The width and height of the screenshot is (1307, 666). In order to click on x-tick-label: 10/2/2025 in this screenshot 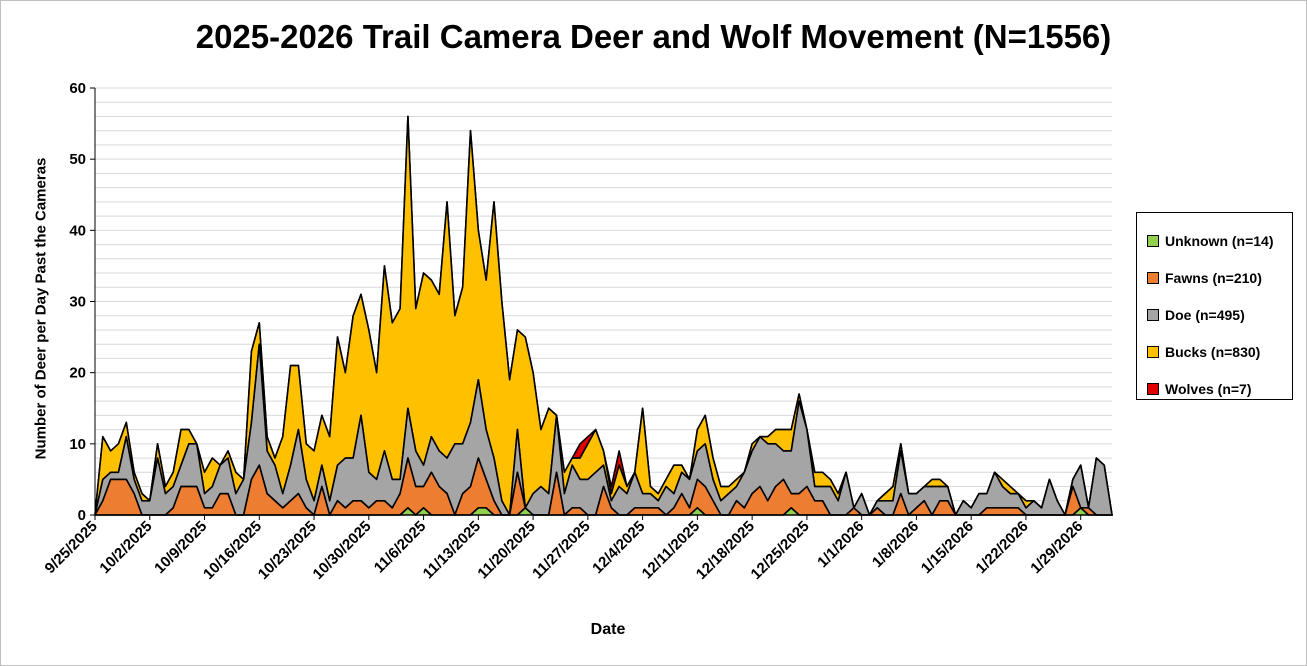, I will do `click(125, 547)`.